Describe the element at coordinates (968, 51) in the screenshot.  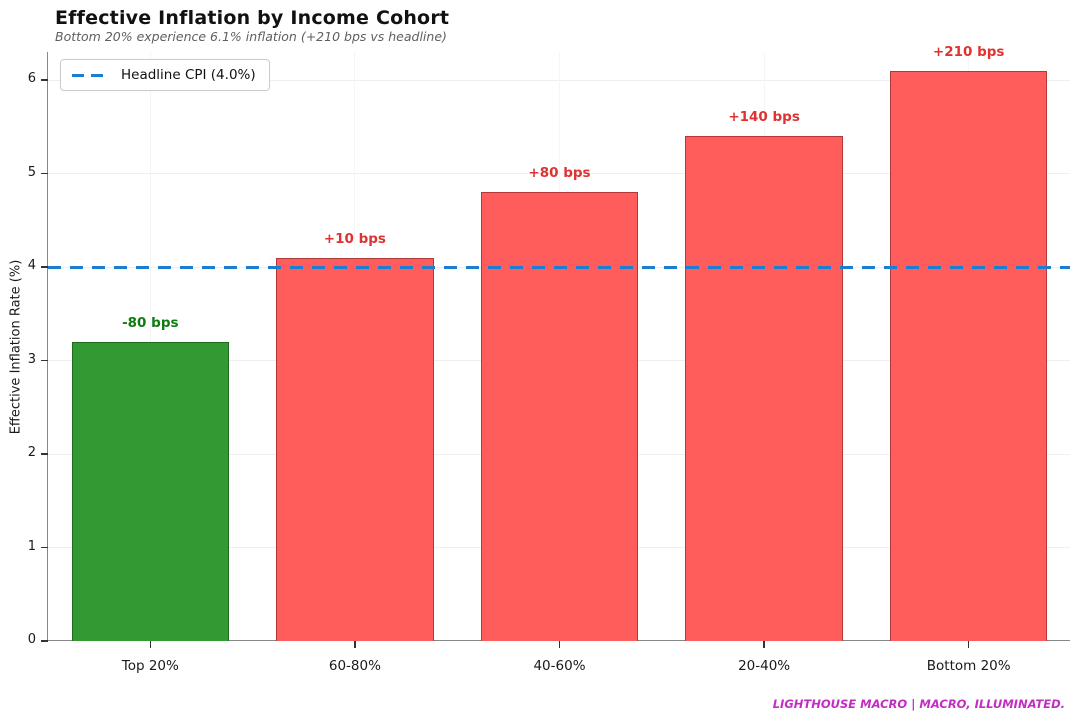
I see `bar-value-label: +210 bps` at that location.